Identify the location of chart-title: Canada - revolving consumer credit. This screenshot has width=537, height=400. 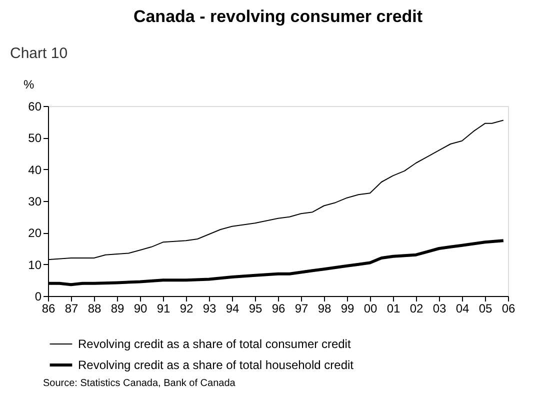
(278, 16).